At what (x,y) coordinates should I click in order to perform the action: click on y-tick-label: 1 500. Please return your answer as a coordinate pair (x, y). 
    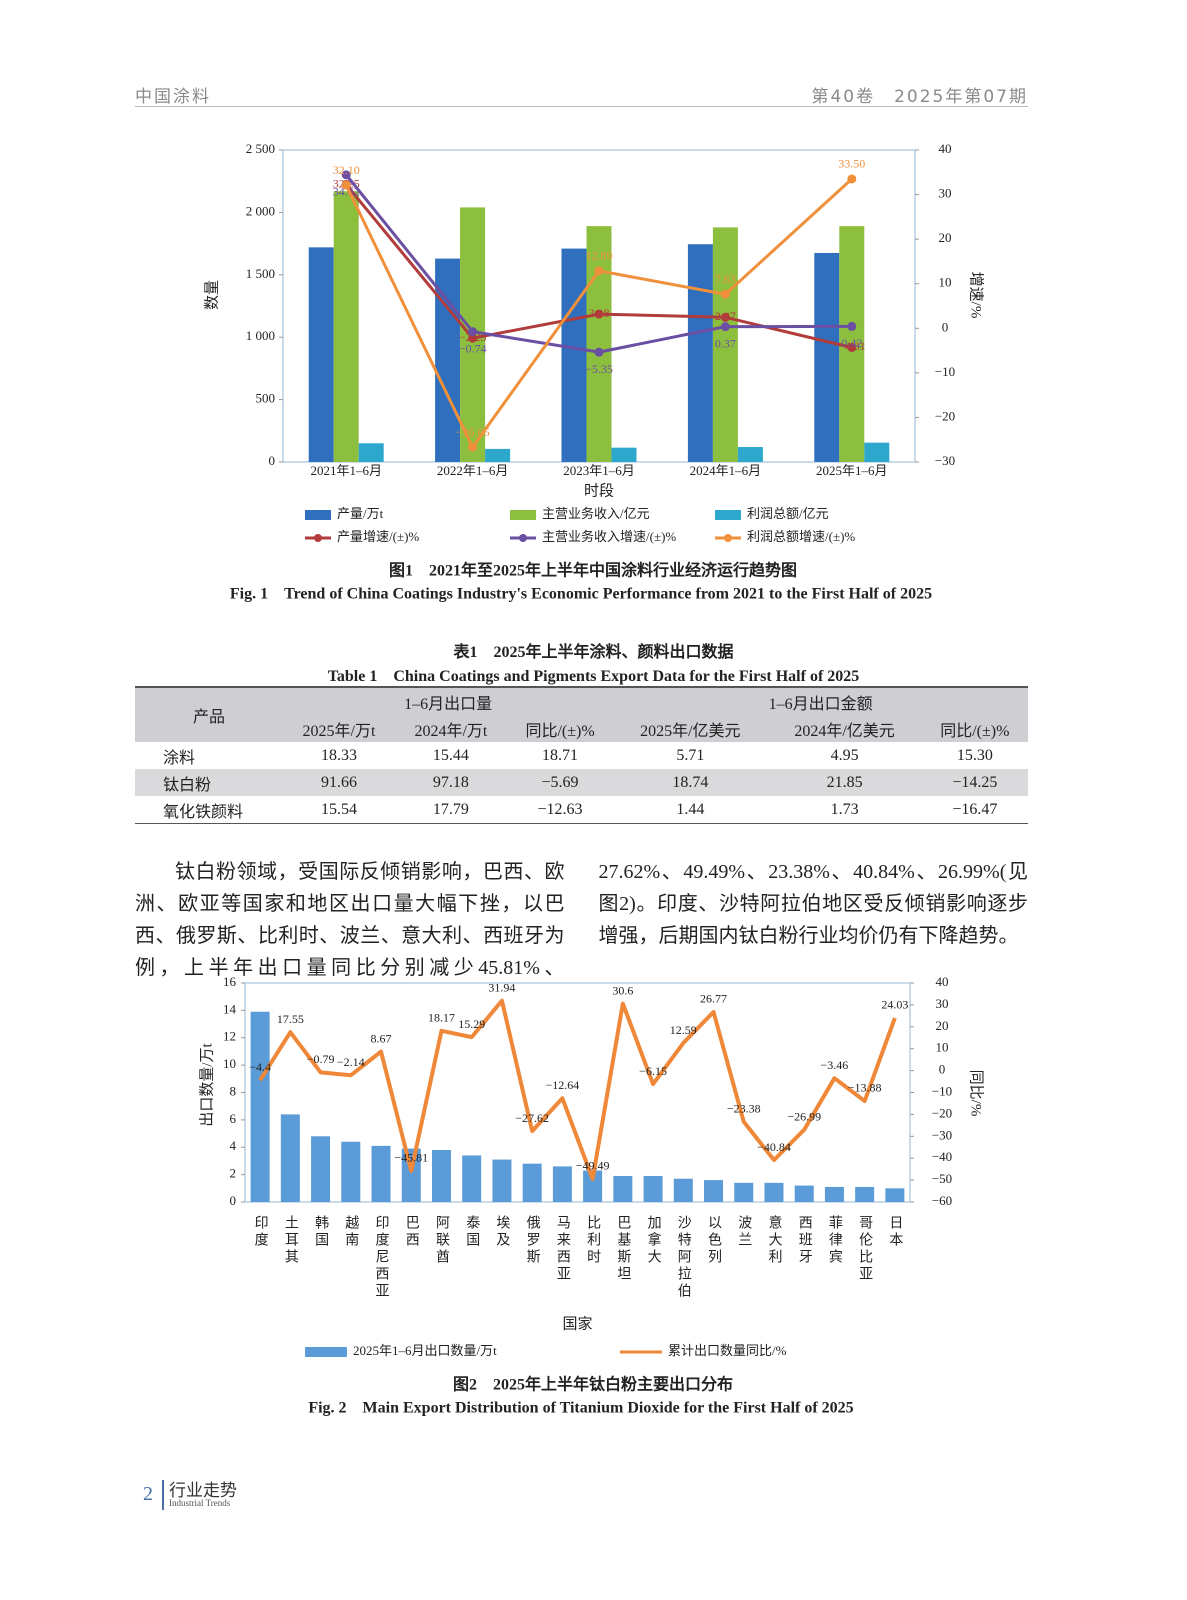
    Looking at the image, I should click on (260, 273).